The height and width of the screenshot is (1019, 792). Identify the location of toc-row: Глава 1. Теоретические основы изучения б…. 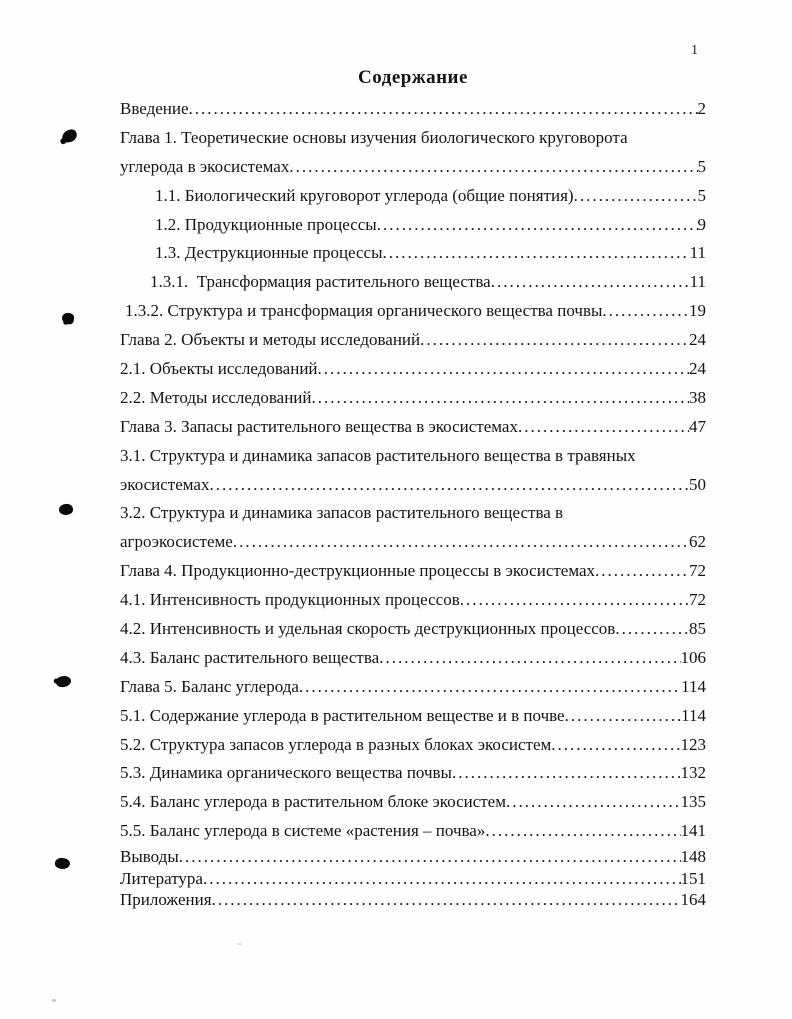
(413, 138).